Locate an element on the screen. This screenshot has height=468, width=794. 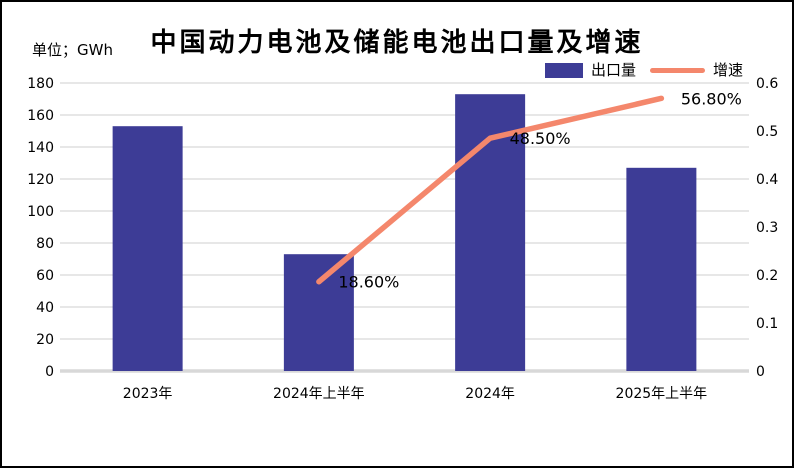
right-axis-tick-label: 0.2 is located at coordinates (767, 276).